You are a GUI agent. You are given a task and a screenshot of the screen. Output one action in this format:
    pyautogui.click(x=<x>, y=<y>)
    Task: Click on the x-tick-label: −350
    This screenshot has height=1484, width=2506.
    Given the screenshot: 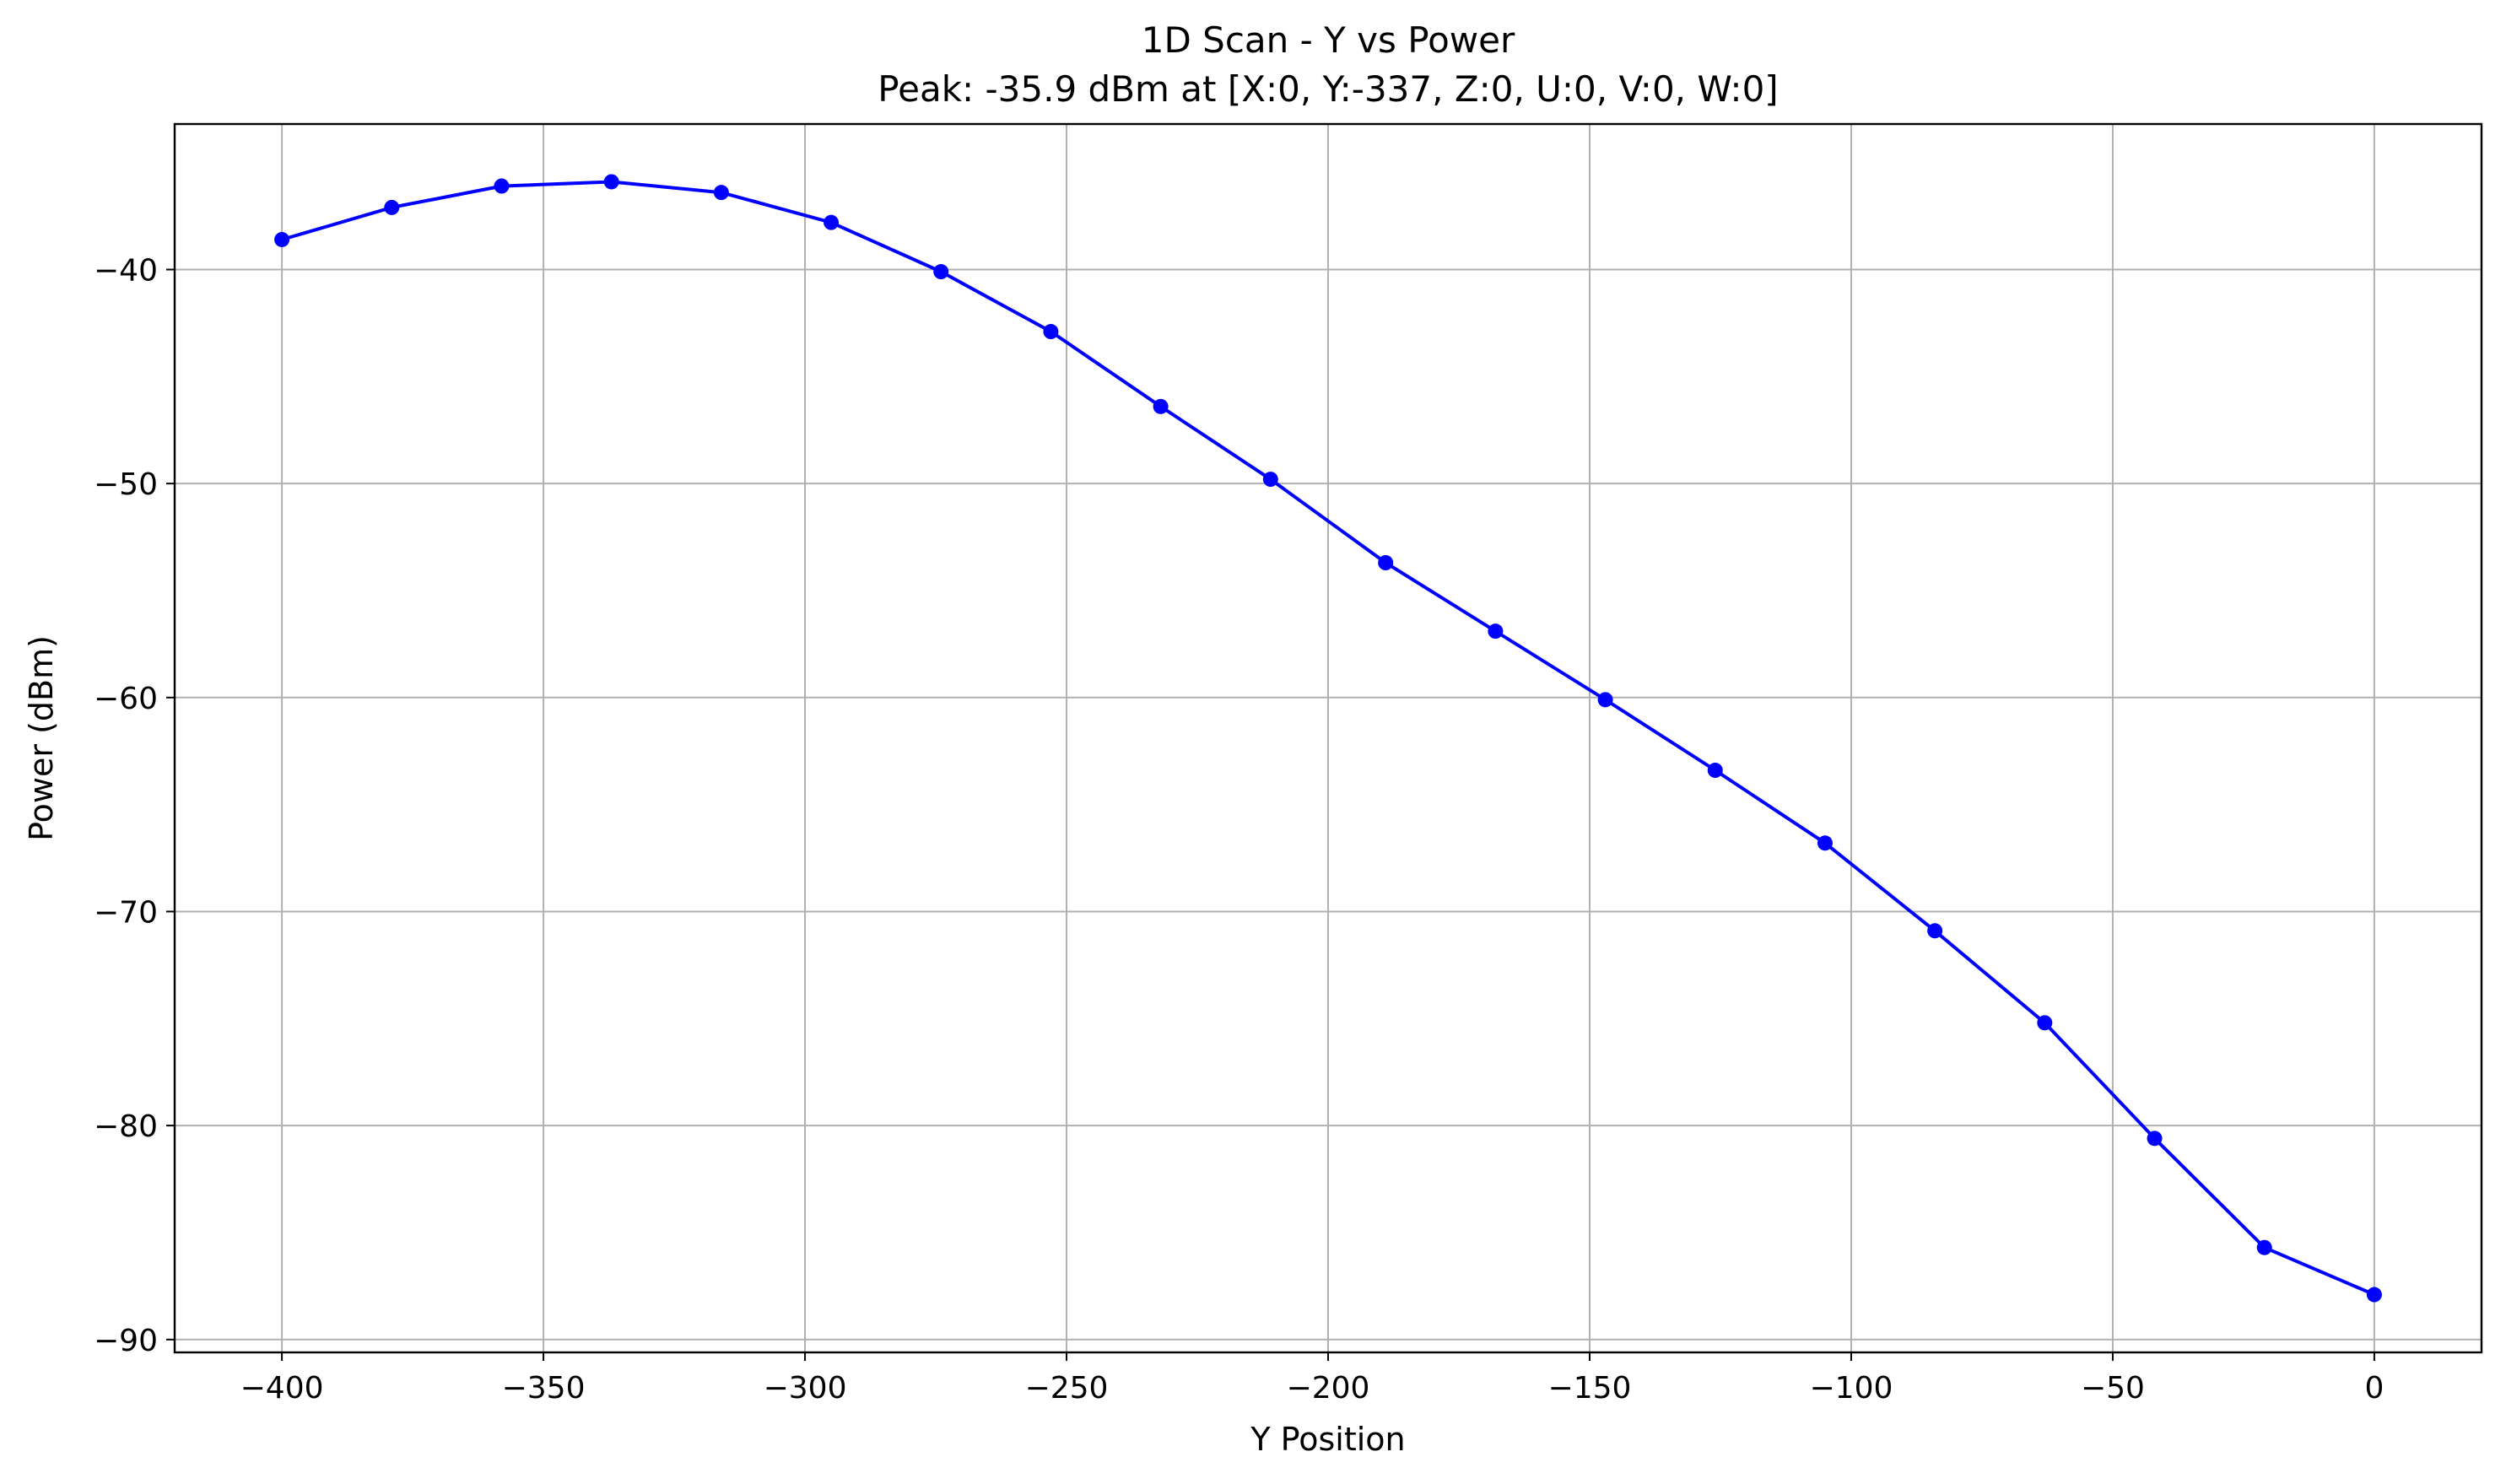 What is the action you would take?
    pyautogui.click(x=544, y=1388)
    